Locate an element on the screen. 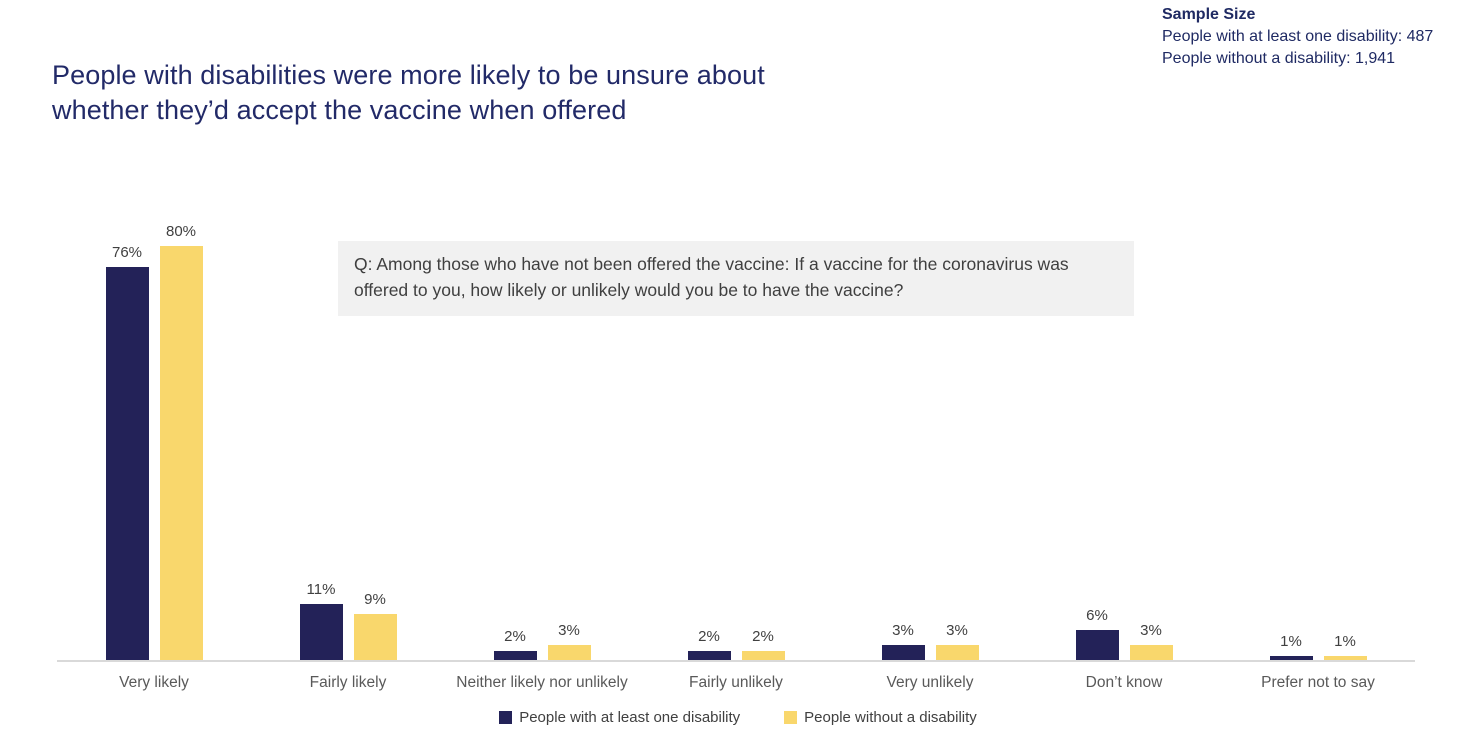  bar-cell: 11% is located at coordinates (321, 621).